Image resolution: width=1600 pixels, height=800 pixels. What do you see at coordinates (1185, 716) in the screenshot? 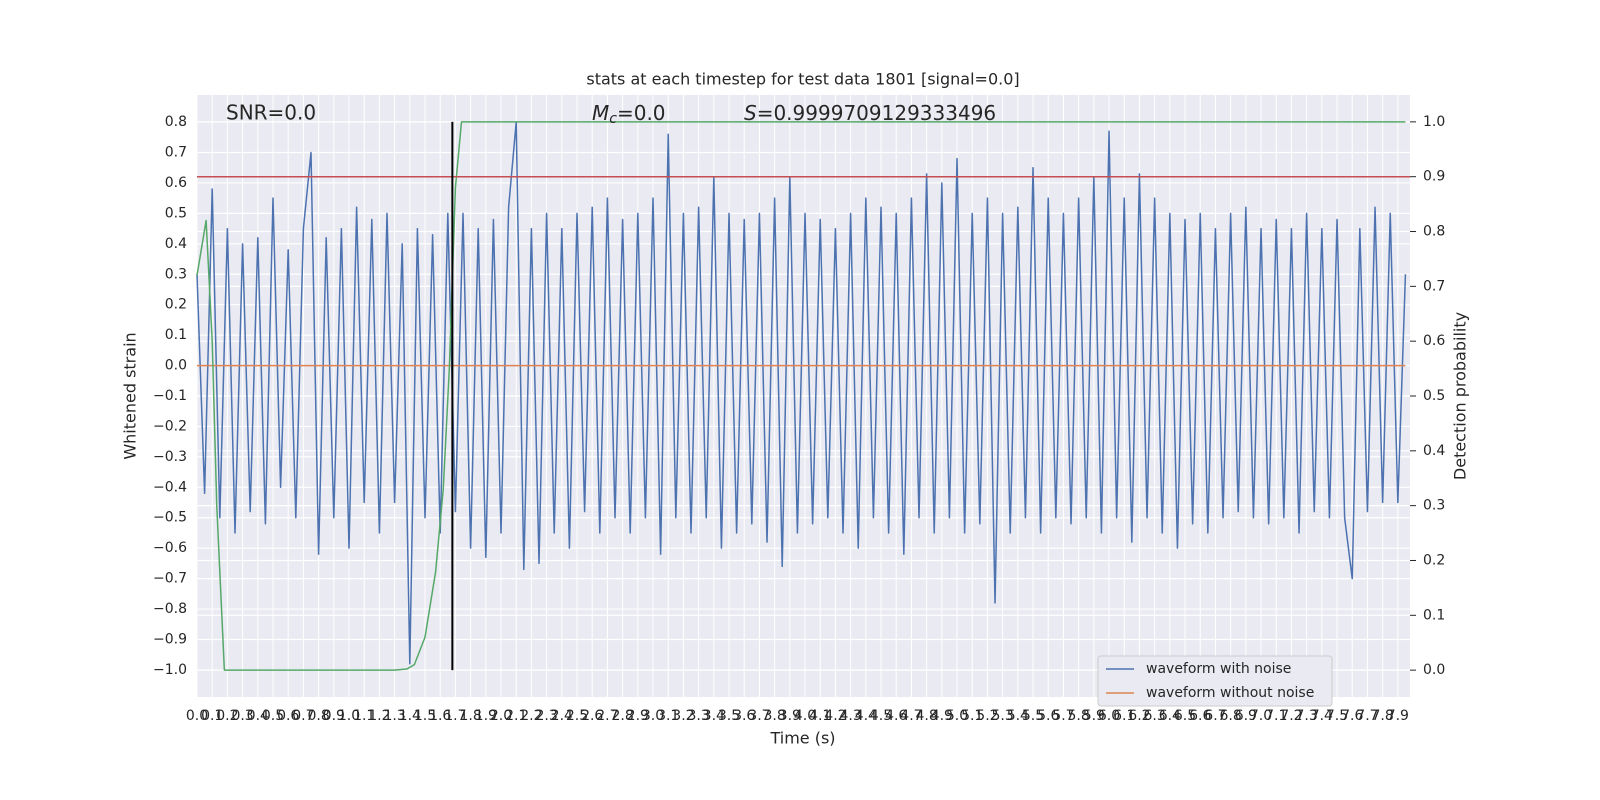
I see `x-tick-label: 6.5` at bounding box center [1185, 716].